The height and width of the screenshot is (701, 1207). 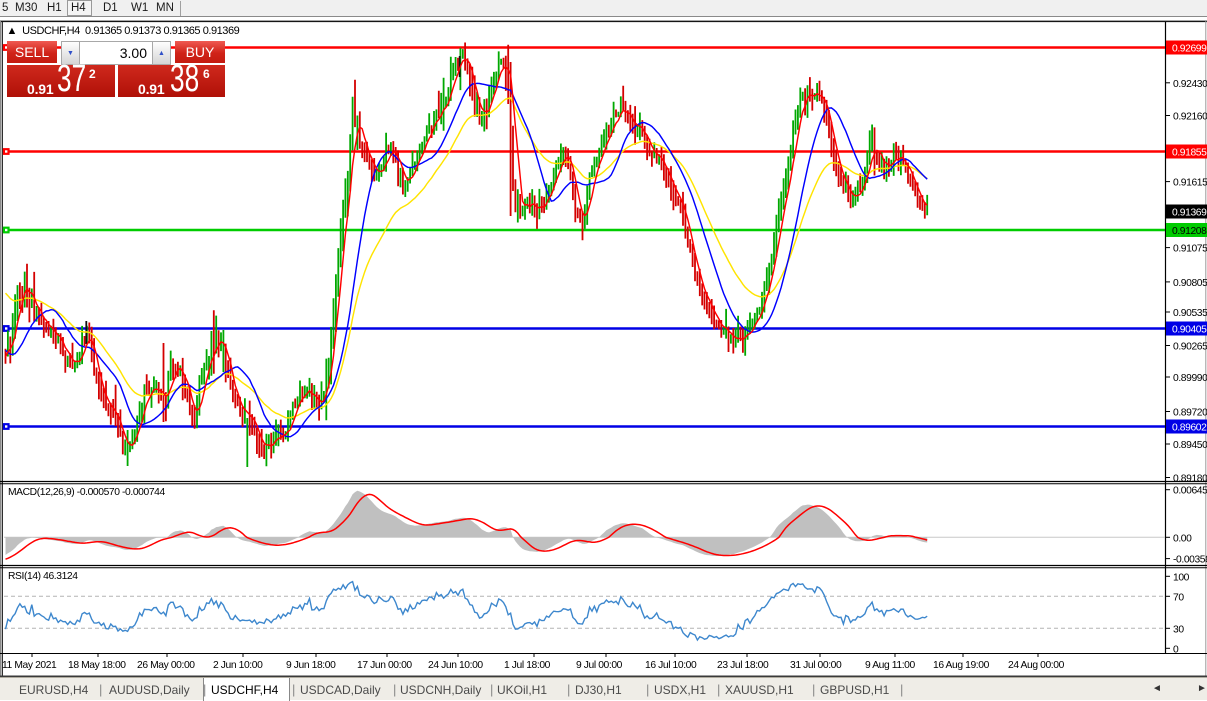 I want to click on svg-text: 2 Jun 10:00, so click(x=238, y=665).